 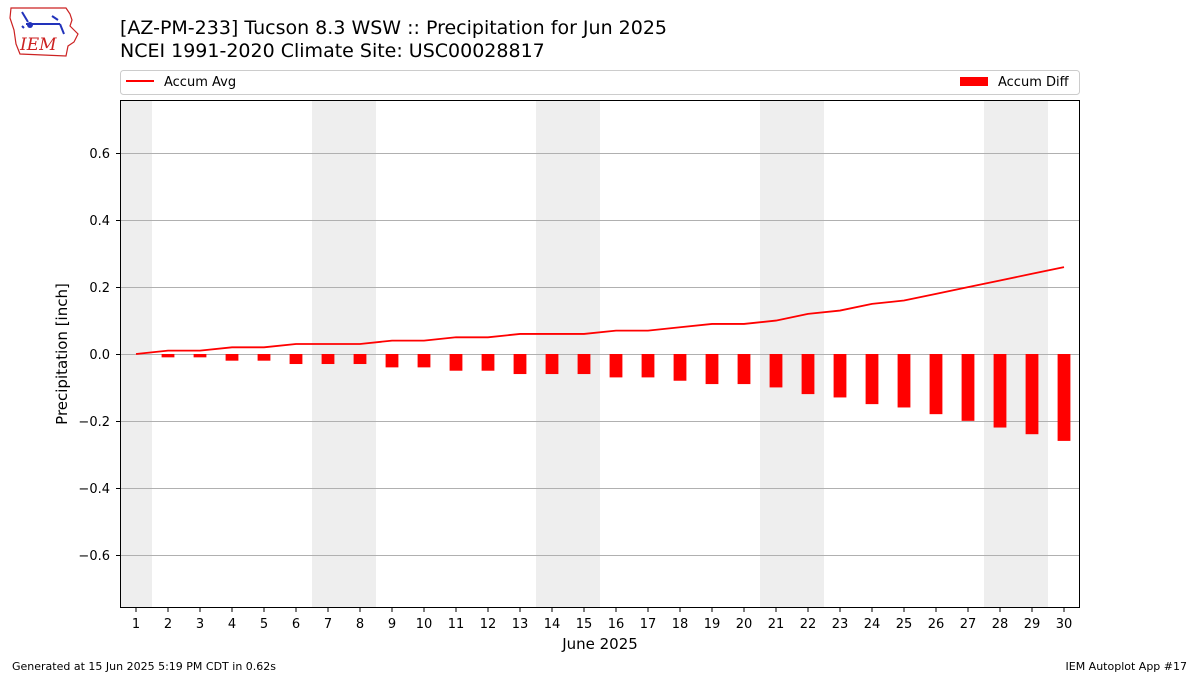 I want to click on logo-text: IEM, so click(x=38, y=45).